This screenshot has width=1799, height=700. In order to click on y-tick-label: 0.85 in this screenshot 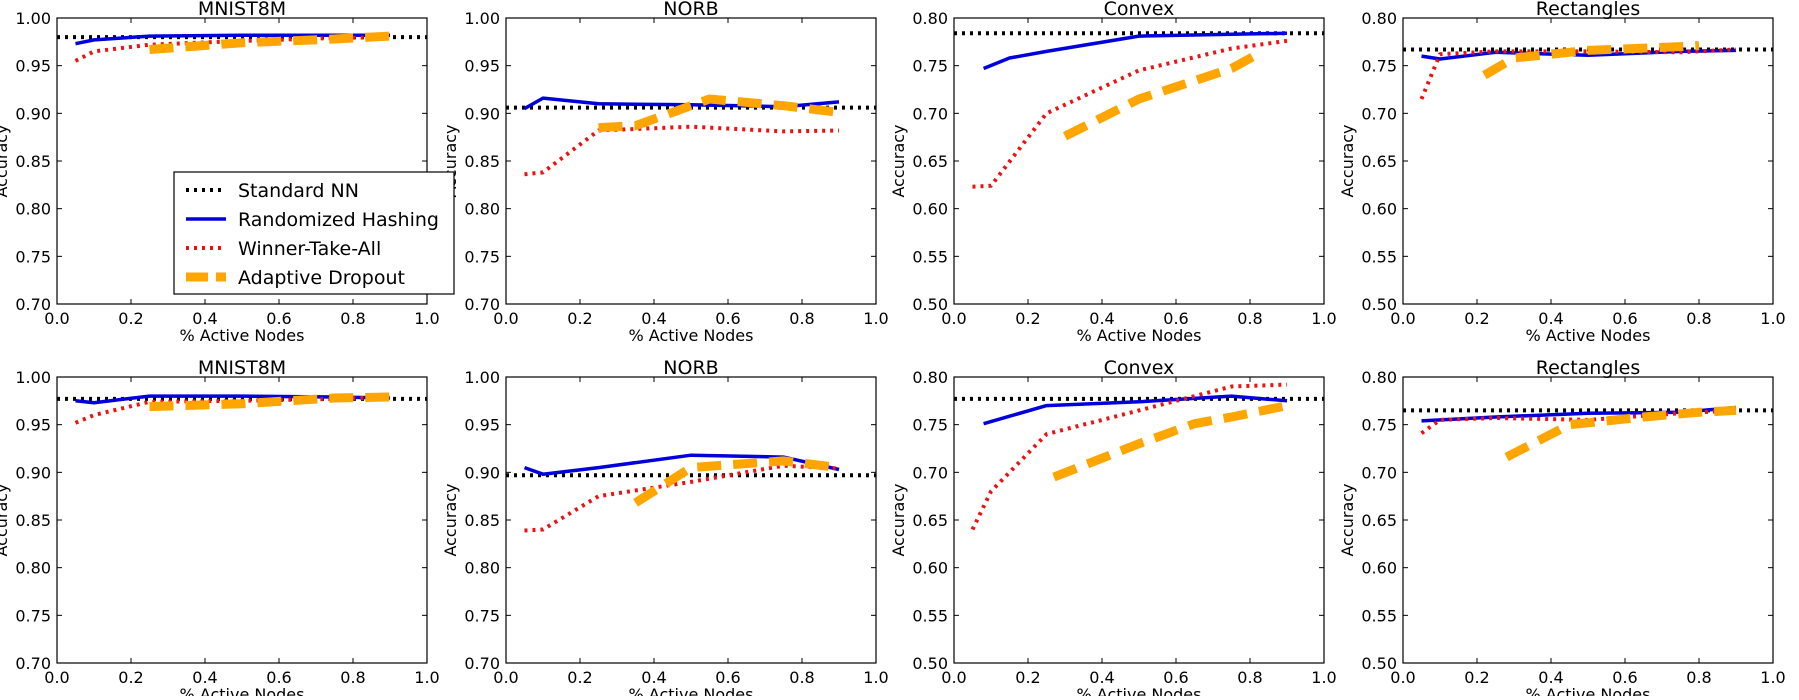, I will do `click(33, 520)`.